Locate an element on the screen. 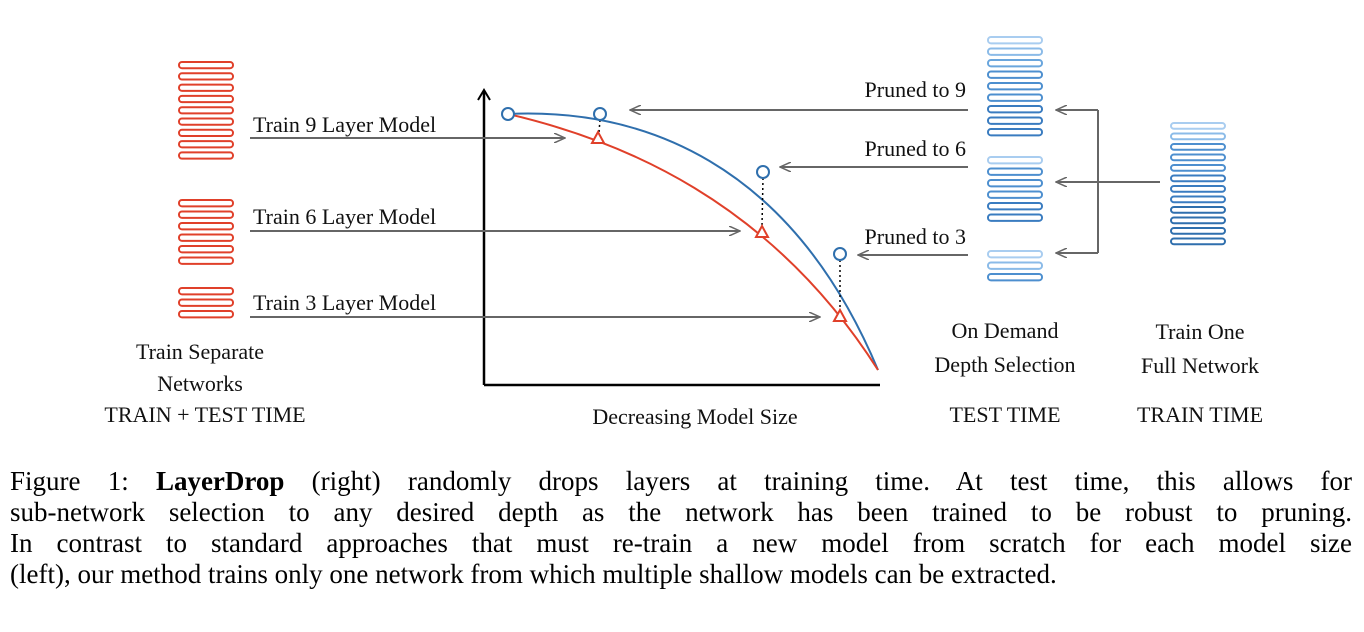  left-label: Train 9 Layer Model is located at coordinates (344, 124).